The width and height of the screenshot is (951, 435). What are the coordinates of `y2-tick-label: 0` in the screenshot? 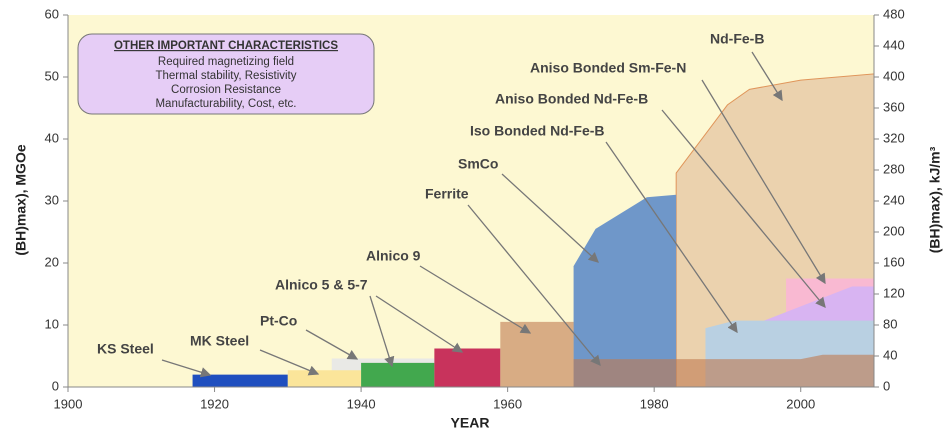 It's located at (886, 385).